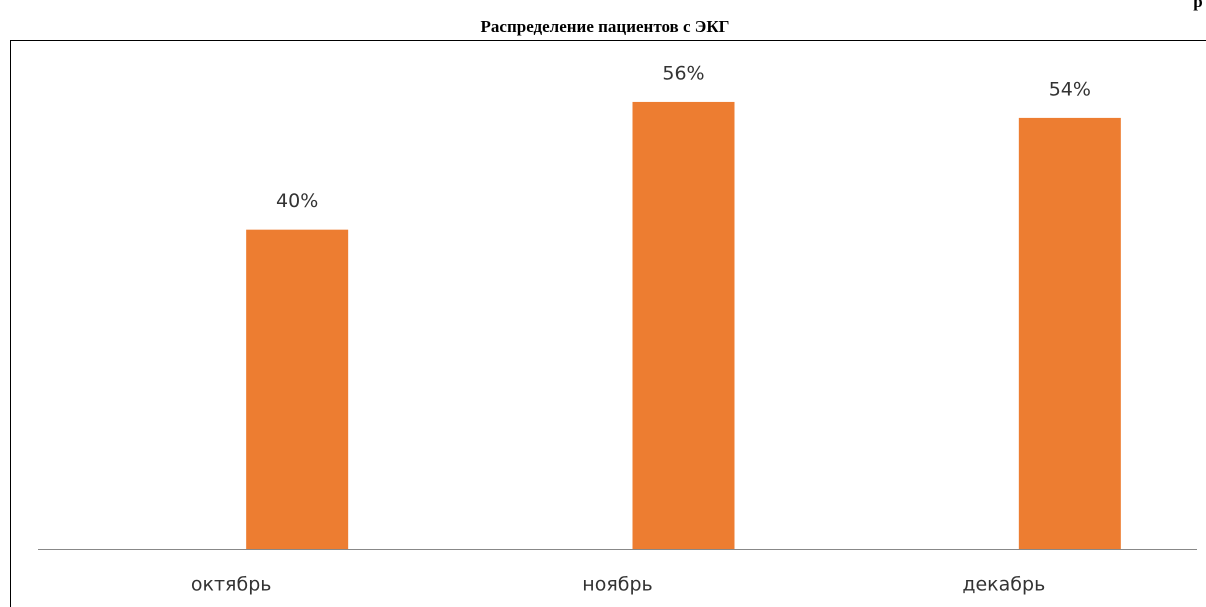 The height and width of the screenshot is (607, 1206). Describe the element at coordinates (297, 201) in the screenshot. I see `data-label: 40%` at that location.